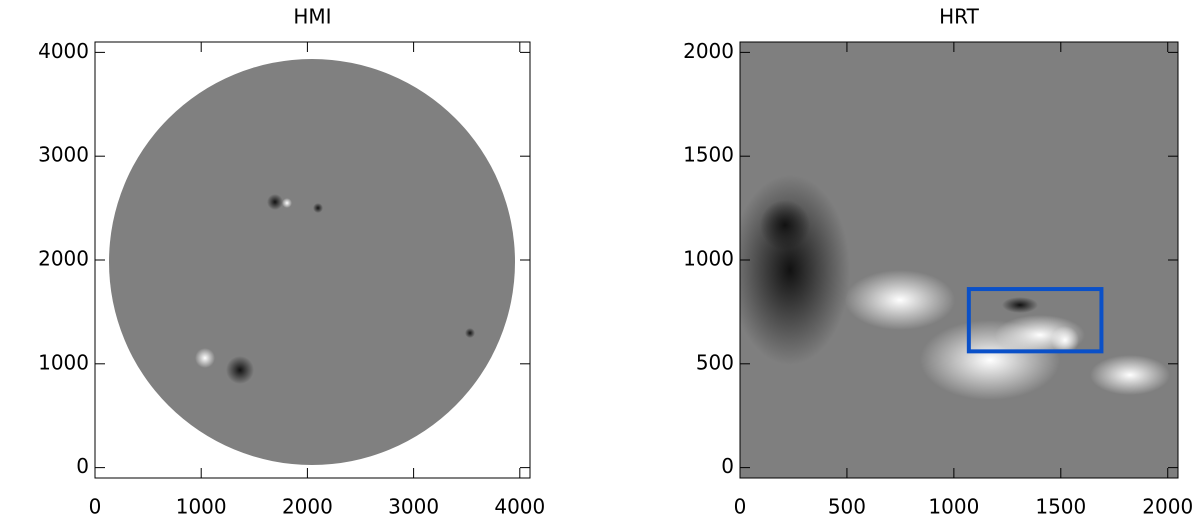  What do you see at coordinates (715, 362) in the screenshot?
I see `y-tick-label: 500` at bounding box center [715, 362].